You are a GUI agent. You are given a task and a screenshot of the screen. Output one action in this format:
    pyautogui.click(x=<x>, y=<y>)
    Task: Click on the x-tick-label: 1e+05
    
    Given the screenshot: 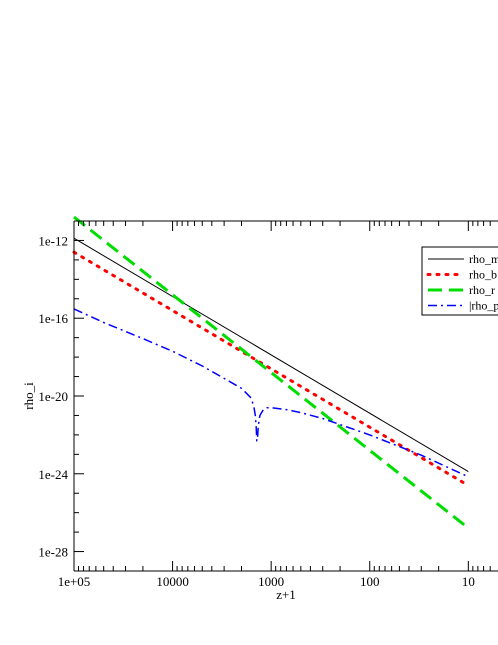 What is the action you would take?
    pyautogui.click(x=74, y=581)
    